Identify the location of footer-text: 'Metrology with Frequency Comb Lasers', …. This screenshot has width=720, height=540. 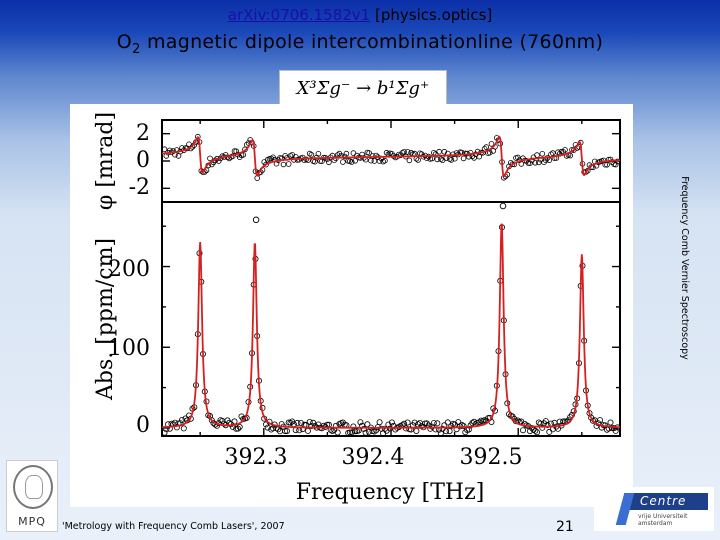
(173, 526).